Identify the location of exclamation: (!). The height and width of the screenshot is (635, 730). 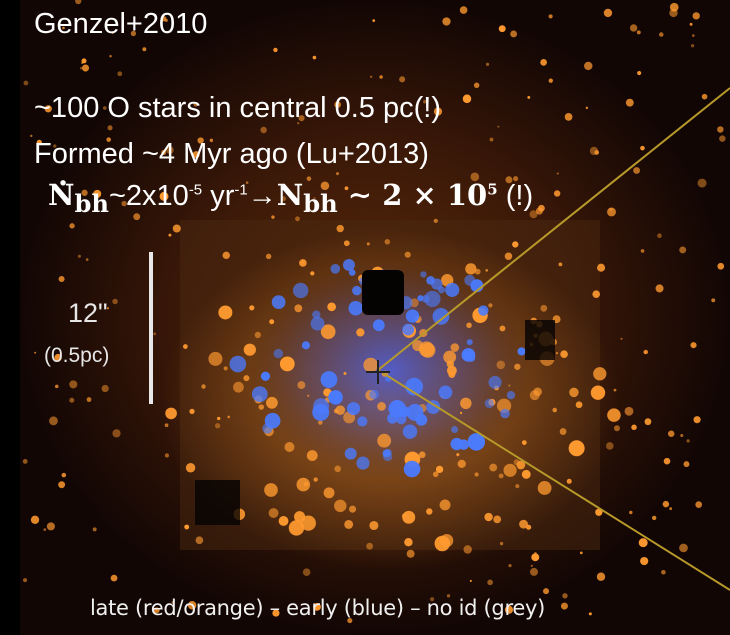
(515, 196).